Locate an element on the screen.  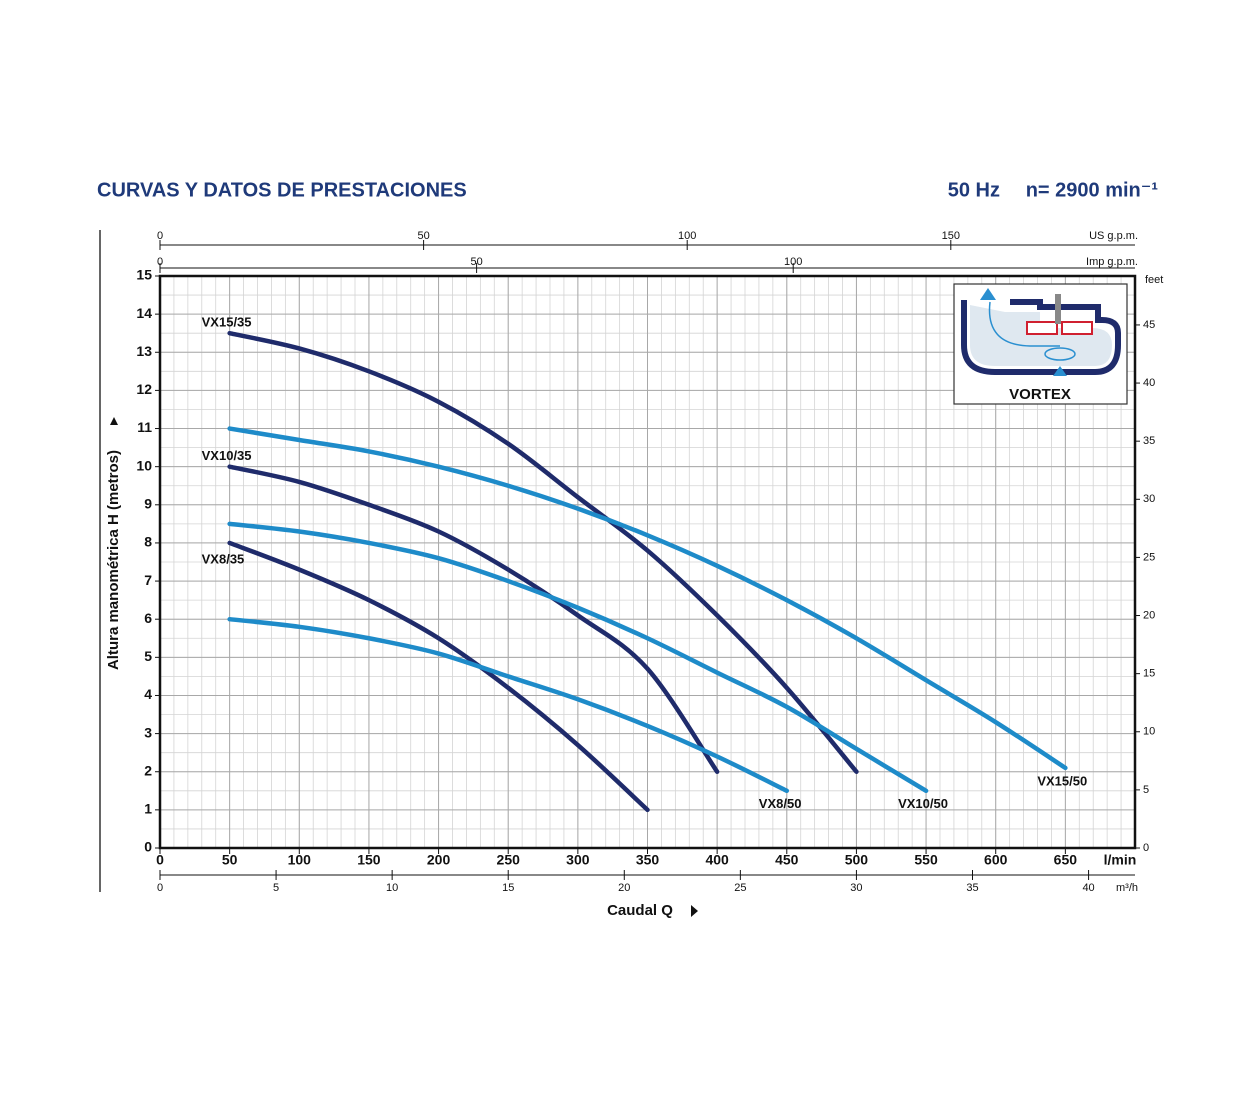
x-tick-label: 300 is located at coordinates (578, 860).